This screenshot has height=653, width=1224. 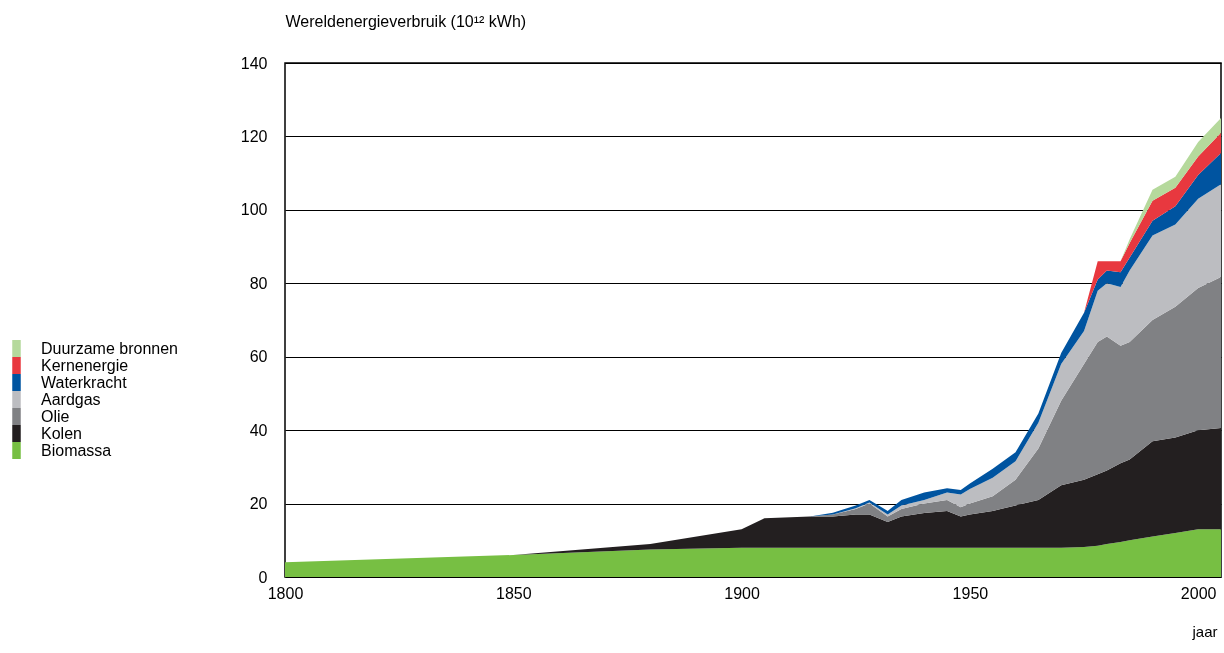 I want to click on legend-label: Kolen, so click(x=61, y=433).